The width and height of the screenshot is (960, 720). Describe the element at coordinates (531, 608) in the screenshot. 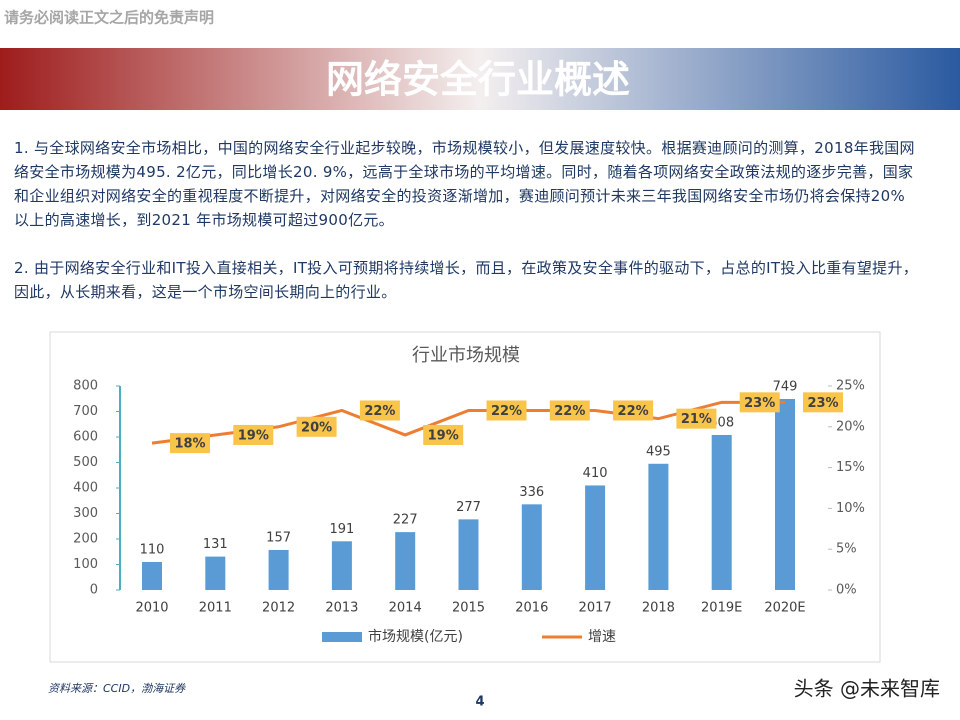

I see `x-tick-label: 2016` at that location.